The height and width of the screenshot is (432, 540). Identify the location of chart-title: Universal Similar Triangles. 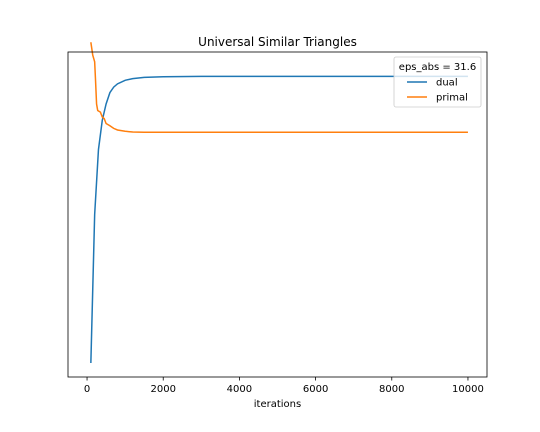
(277, 42).